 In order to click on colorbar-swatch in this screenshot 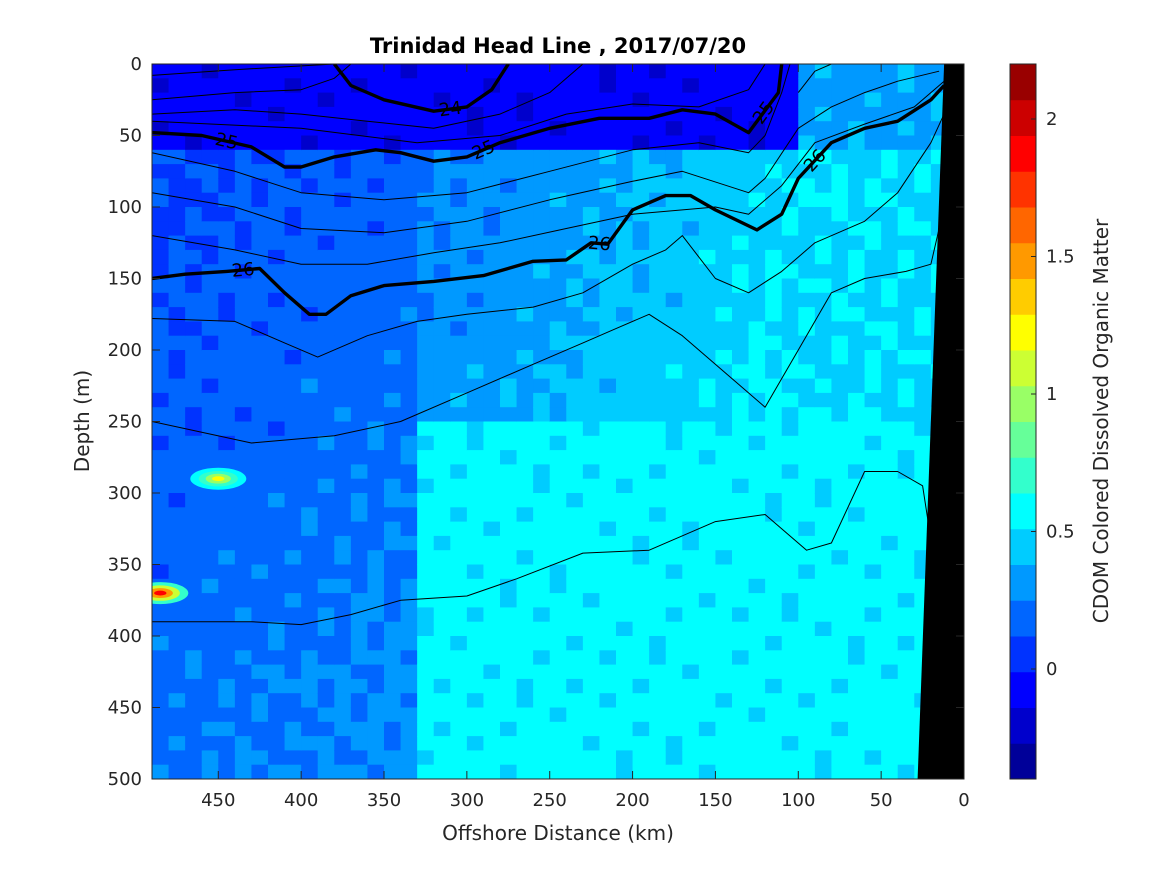, I will do `click(1023, 153)`.